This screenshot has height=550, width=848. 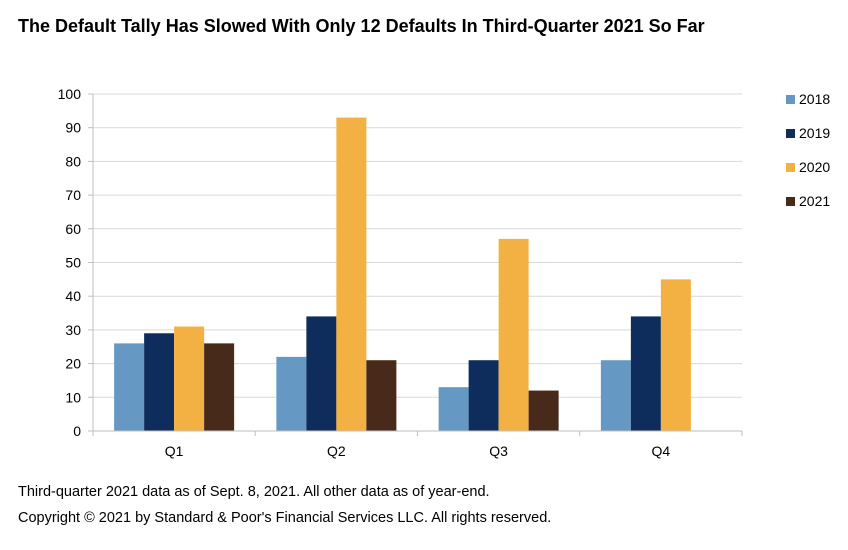 What do you see at coordinates (73, 296) in the screenshot?
I see `y-tick-label: 40` at bounding box center [73, 296].